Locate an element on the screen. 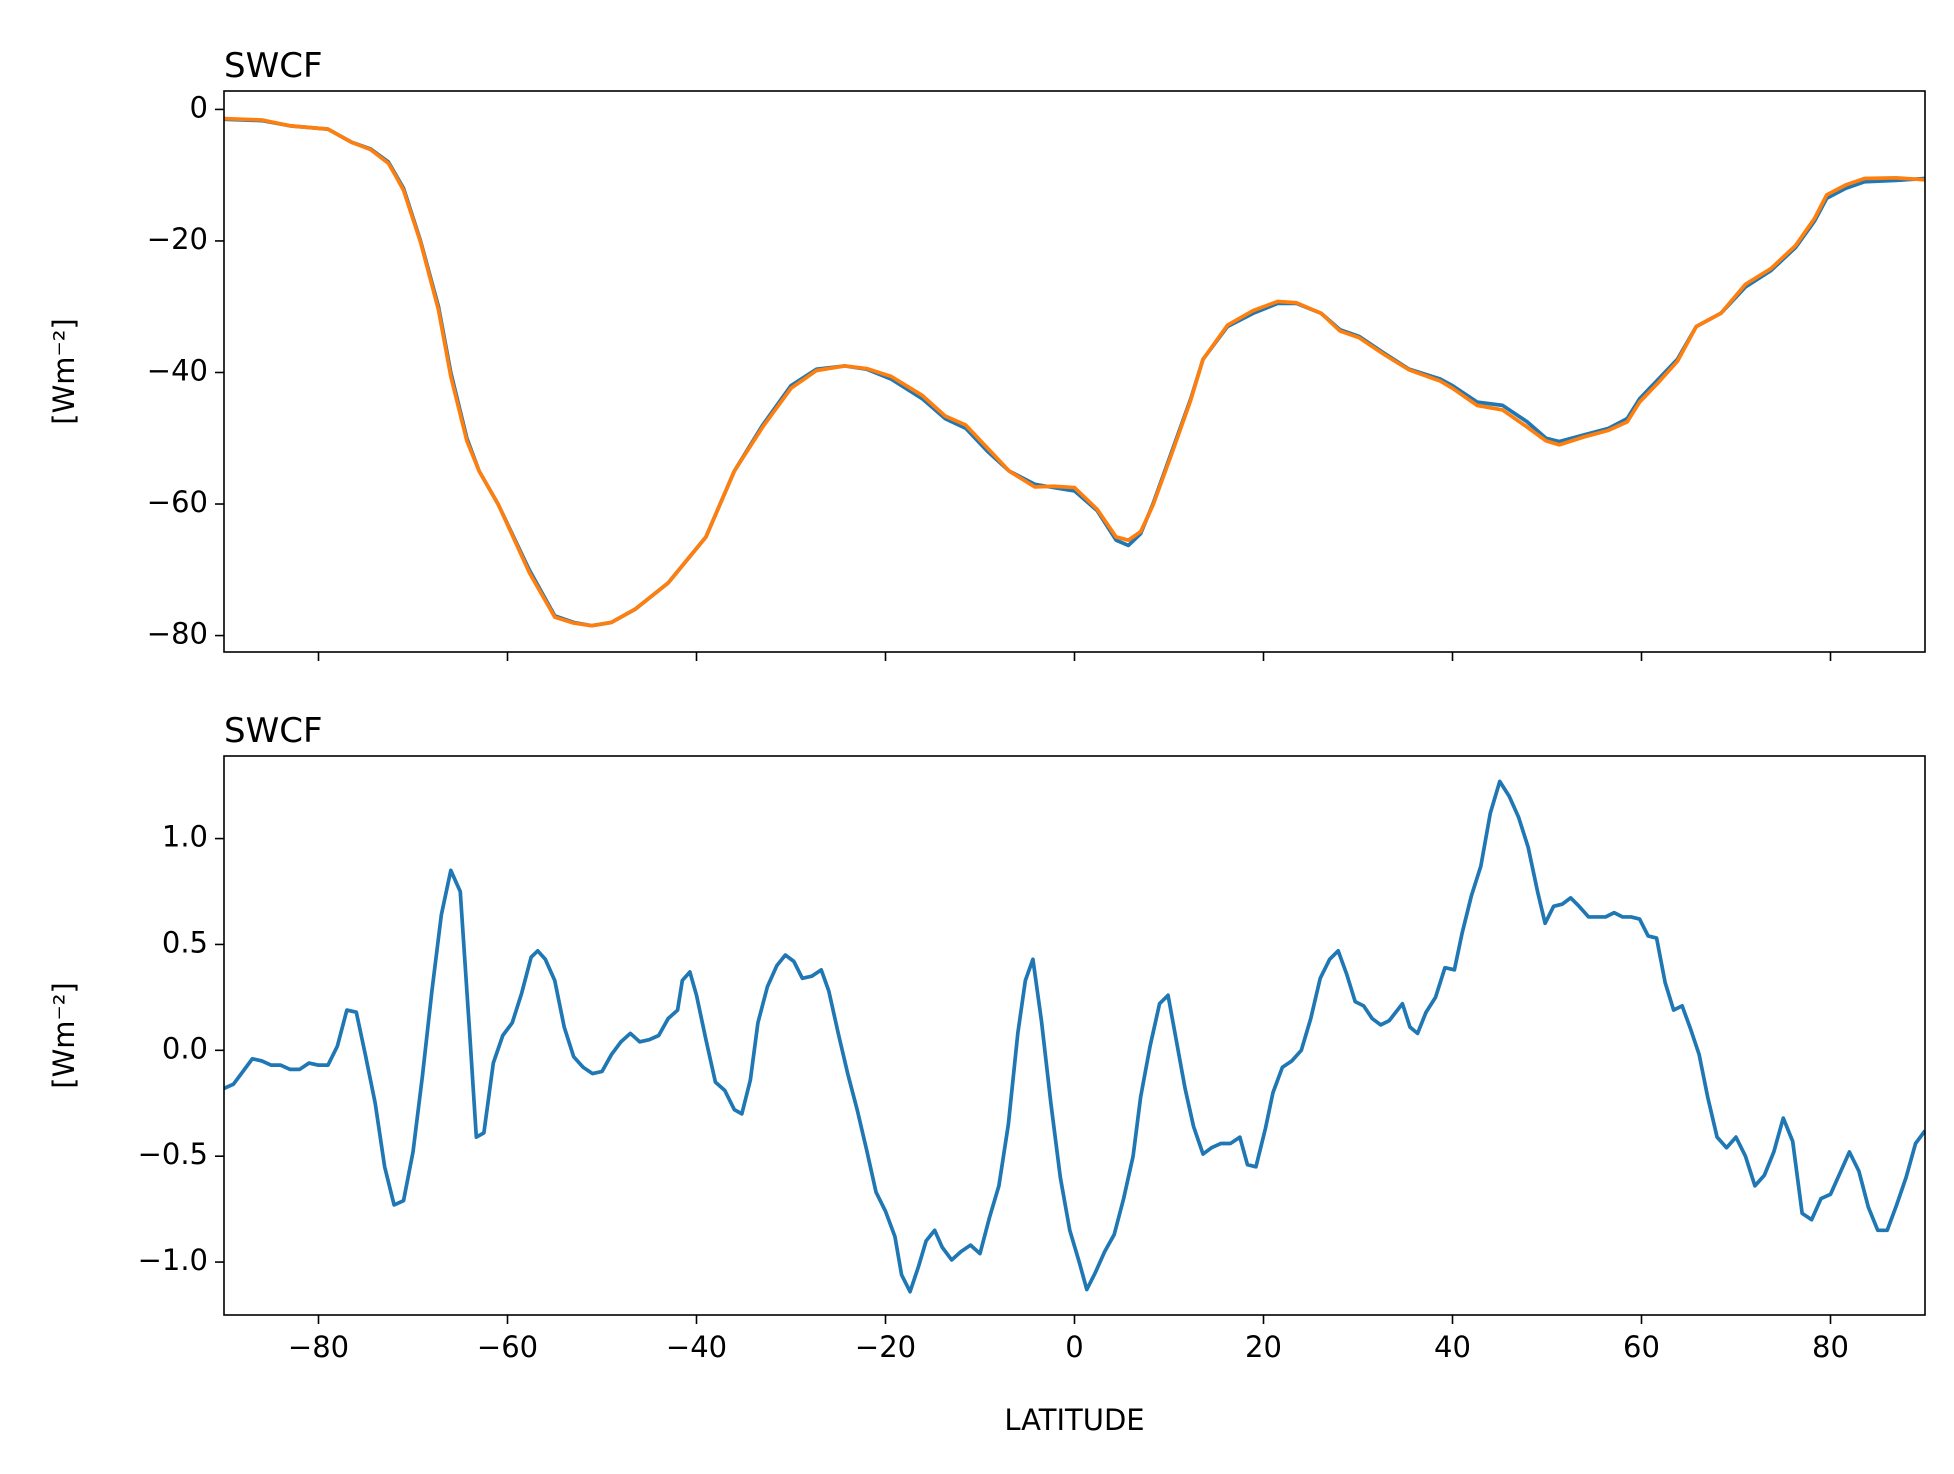  x-tick-label: 40 is located at coordinates (1452, 1347).